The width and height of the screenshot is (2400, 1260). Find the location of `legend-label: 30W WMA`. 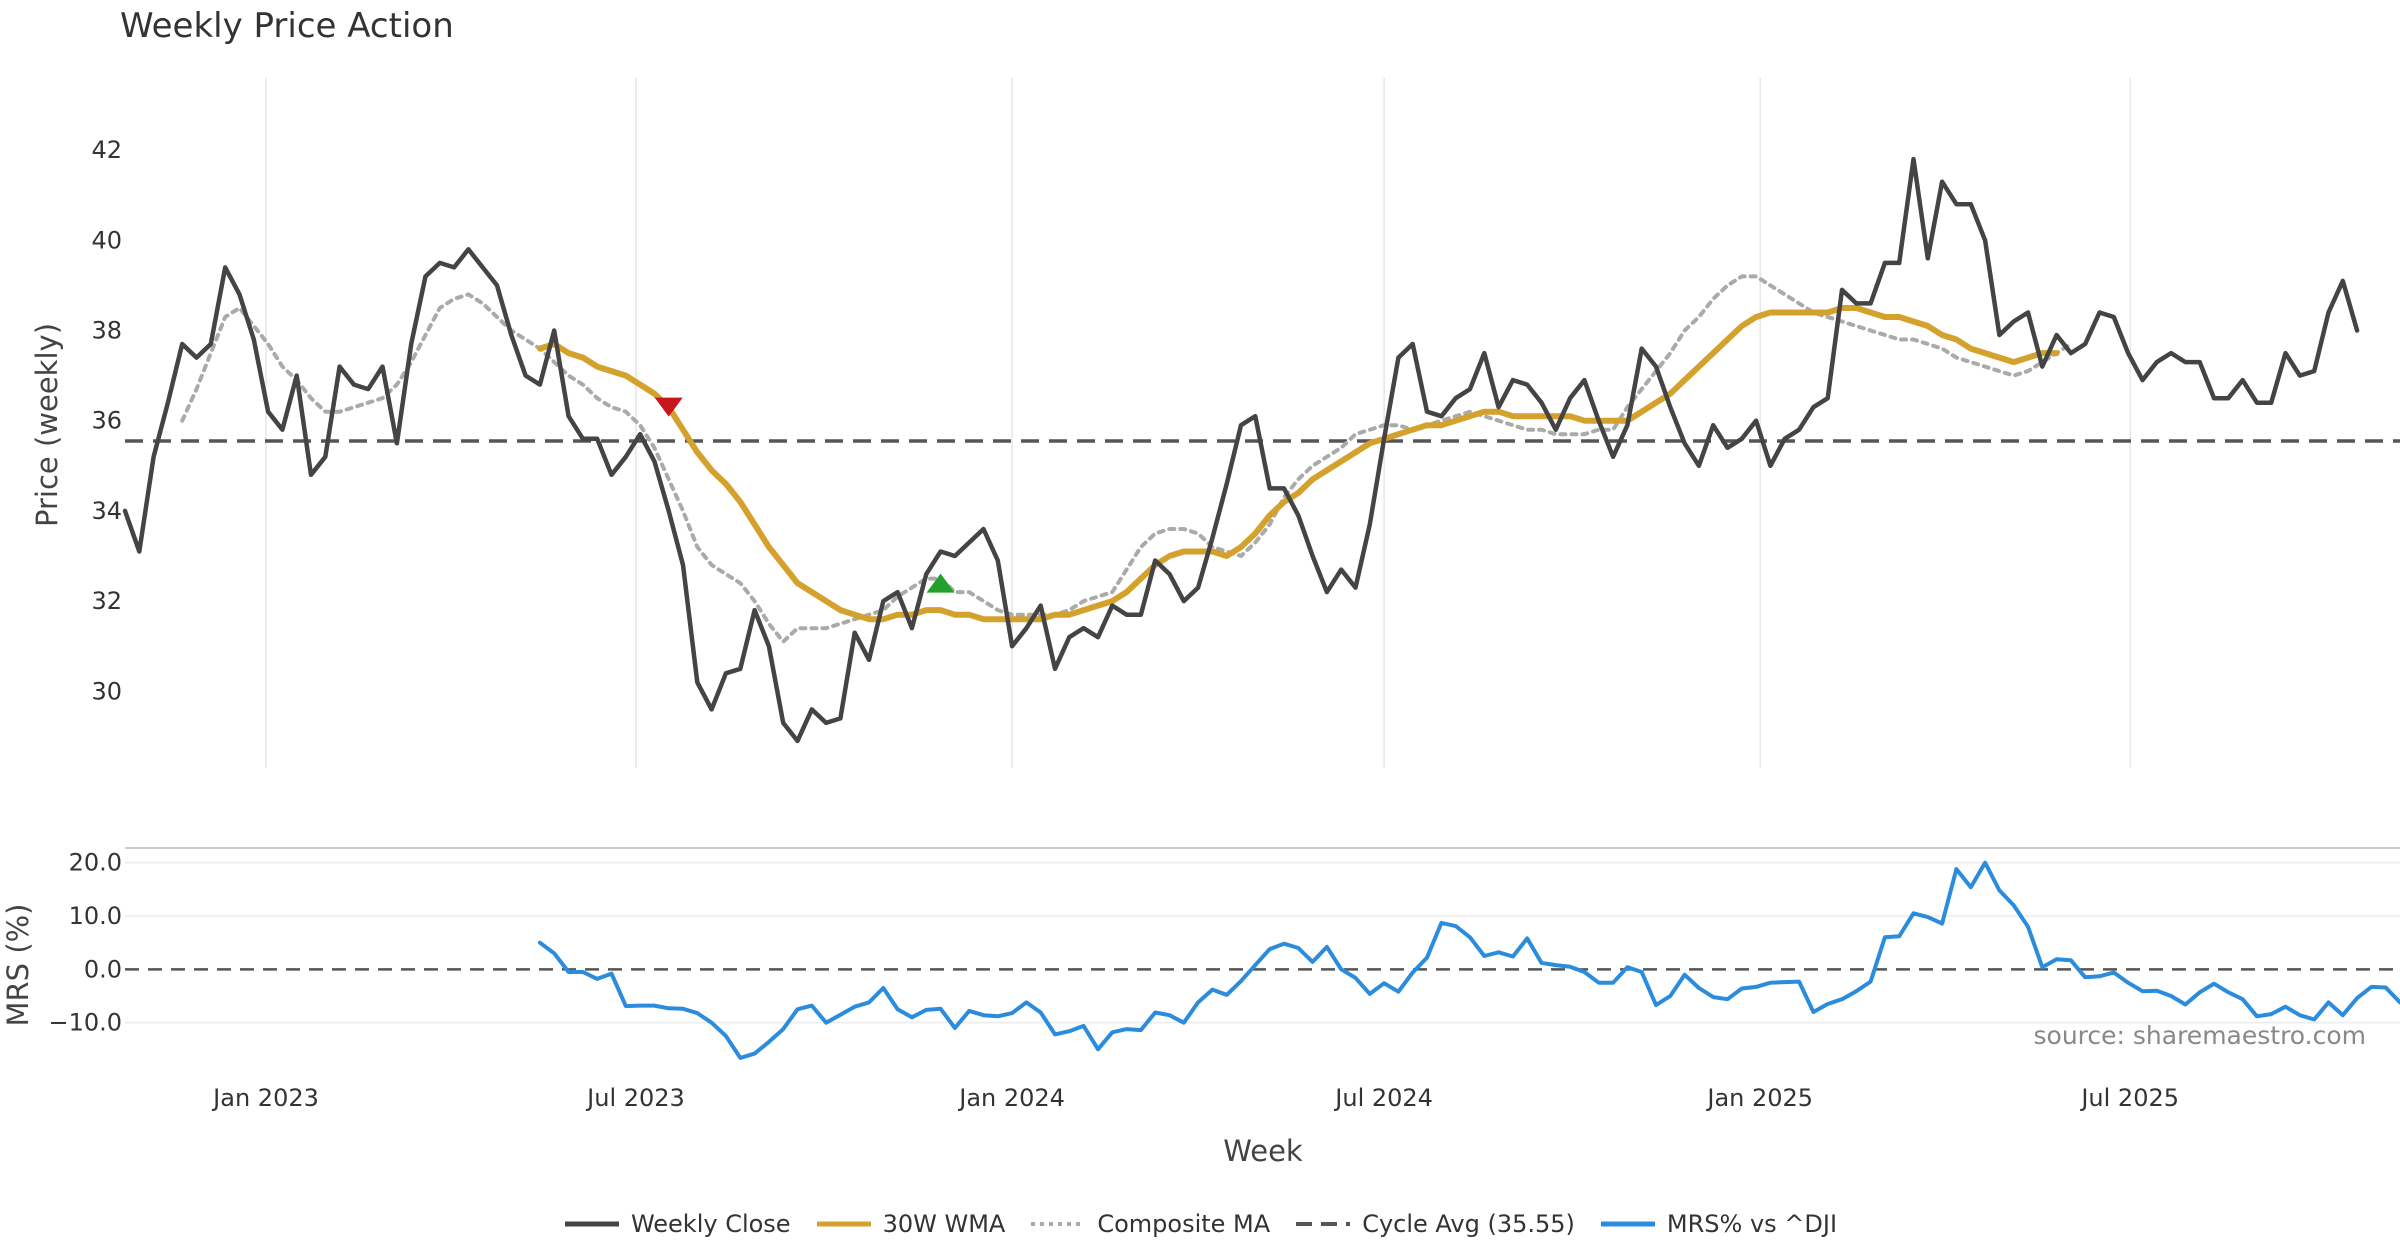

legend-label: 30W WMA is located at coordinates (944, 1223).